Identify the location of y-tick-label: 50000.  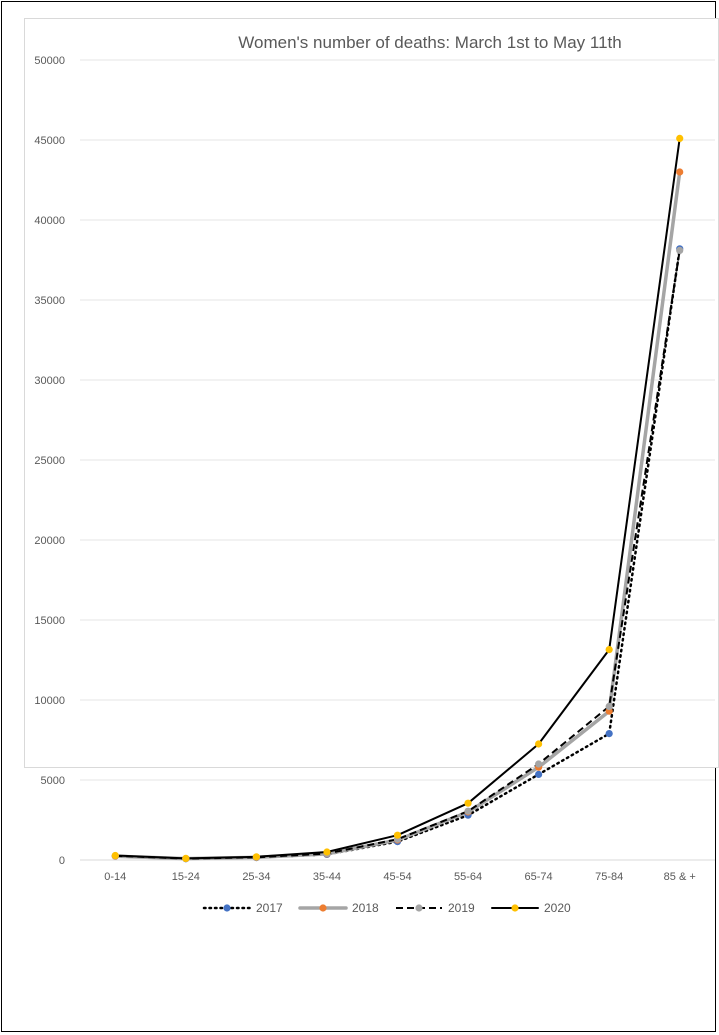
(49, 61).